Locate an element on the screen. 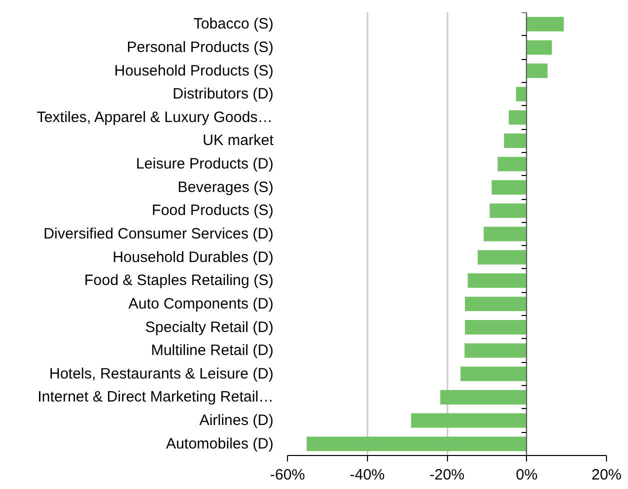 This screenshot has width=628, height=489. y-tick-label: Tobacco (S) is located at coordinates (233, 24).